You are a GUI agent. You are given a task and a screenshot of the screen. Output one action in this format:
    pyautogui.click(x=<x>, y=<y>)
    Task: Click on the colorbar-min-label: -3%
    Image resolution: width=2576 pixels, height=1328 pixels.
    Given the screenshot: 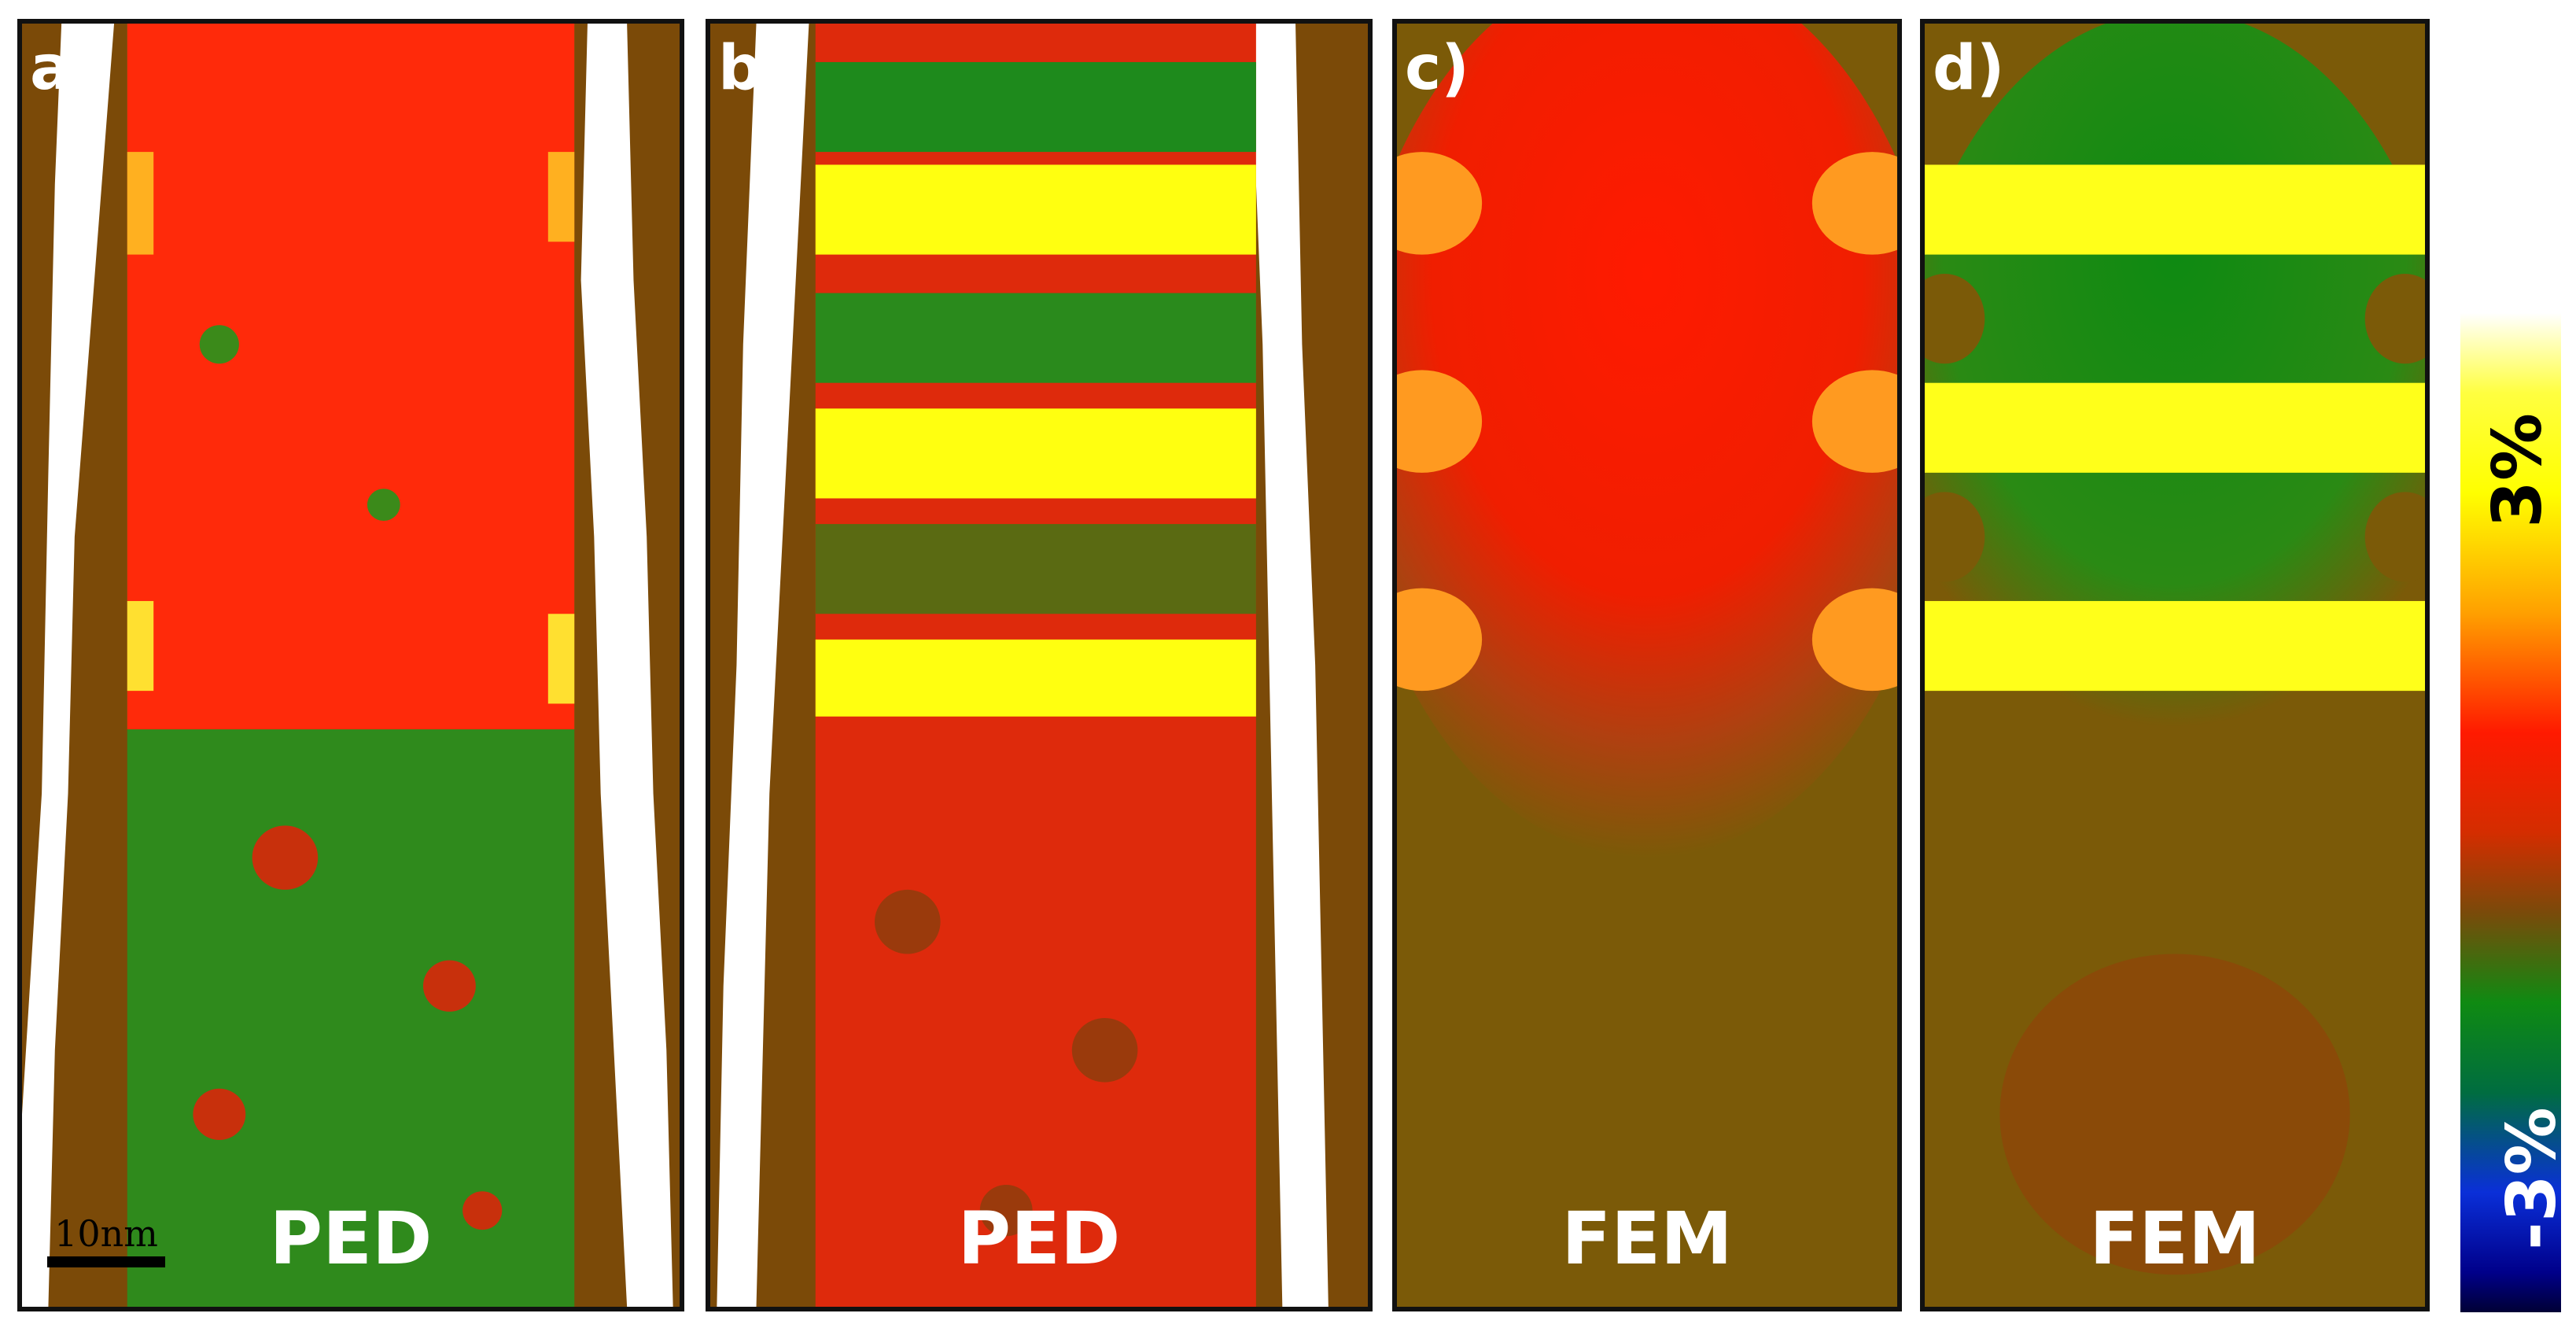 What is the action you would take?
    pyautogui.click(x=2531, y=1178)
    